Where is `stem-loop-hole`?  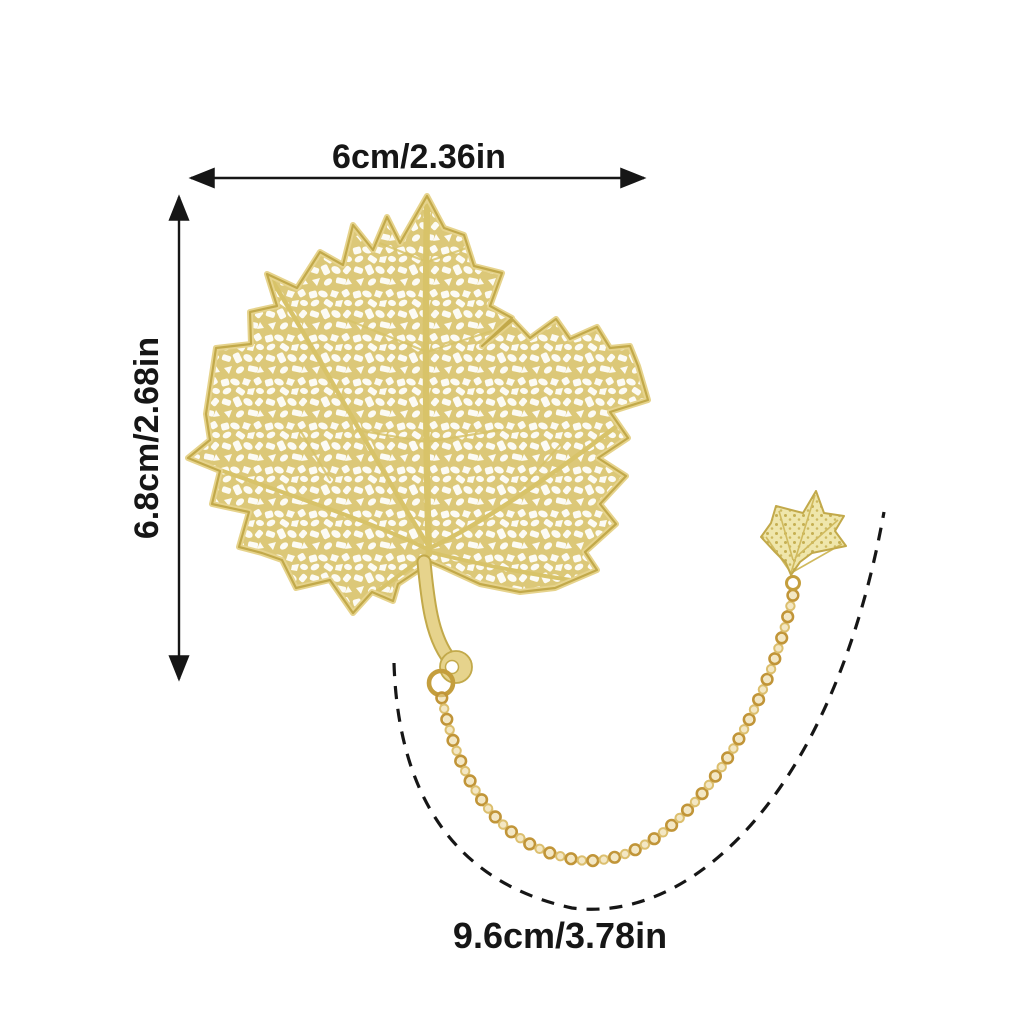
stem-loop-hole is located at coordinates (452, 667).